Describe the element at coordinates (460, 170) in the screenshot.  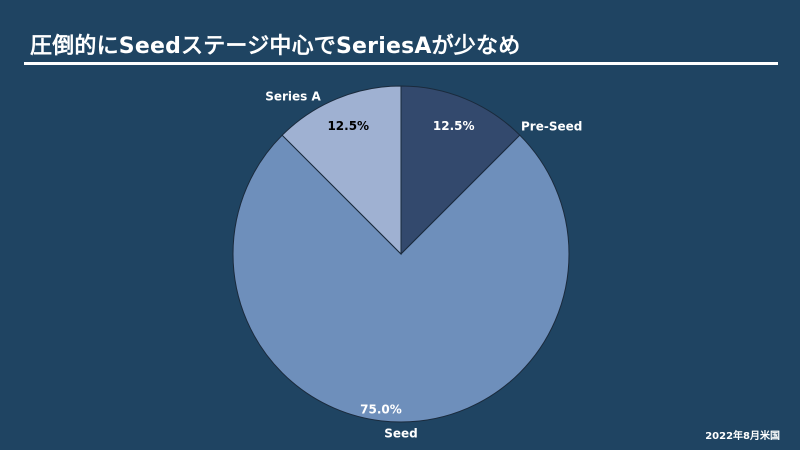
I see `pie-slice-pre-seed` at that location.